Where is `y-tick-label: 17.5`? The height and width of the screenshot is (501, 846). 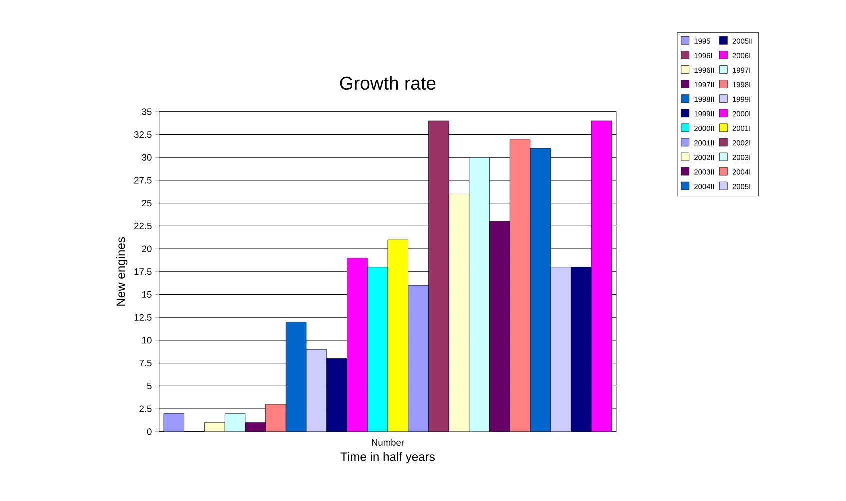 y-tick-label: 17.5 is located at coordinates (143, 272).